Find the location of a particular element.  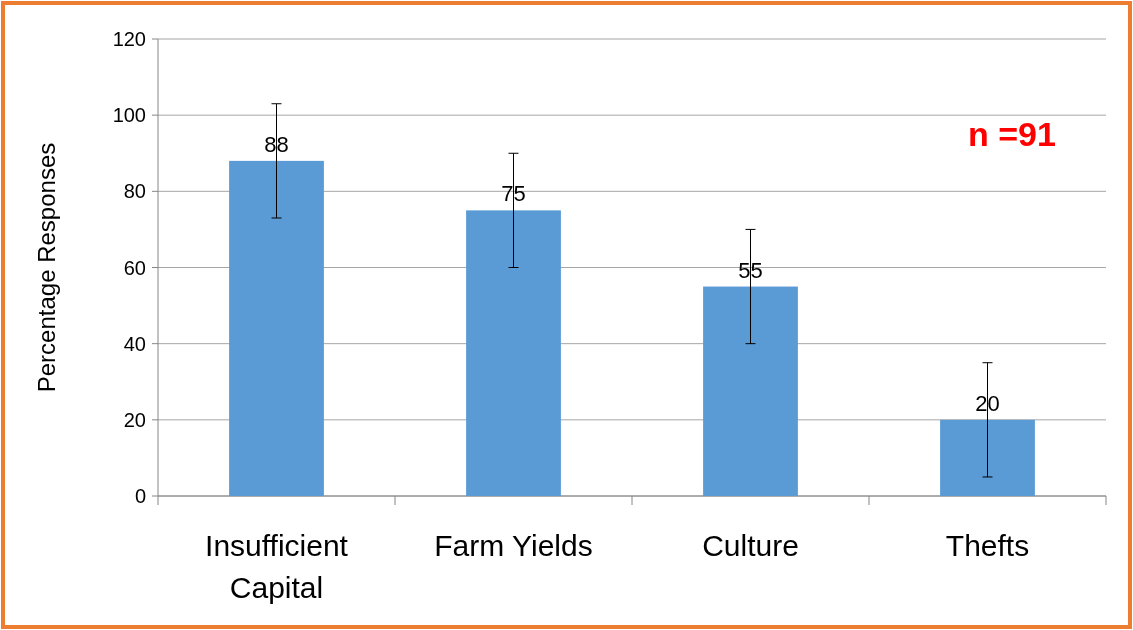

x-tick-label: Culture is located at coordinates (750, 545).